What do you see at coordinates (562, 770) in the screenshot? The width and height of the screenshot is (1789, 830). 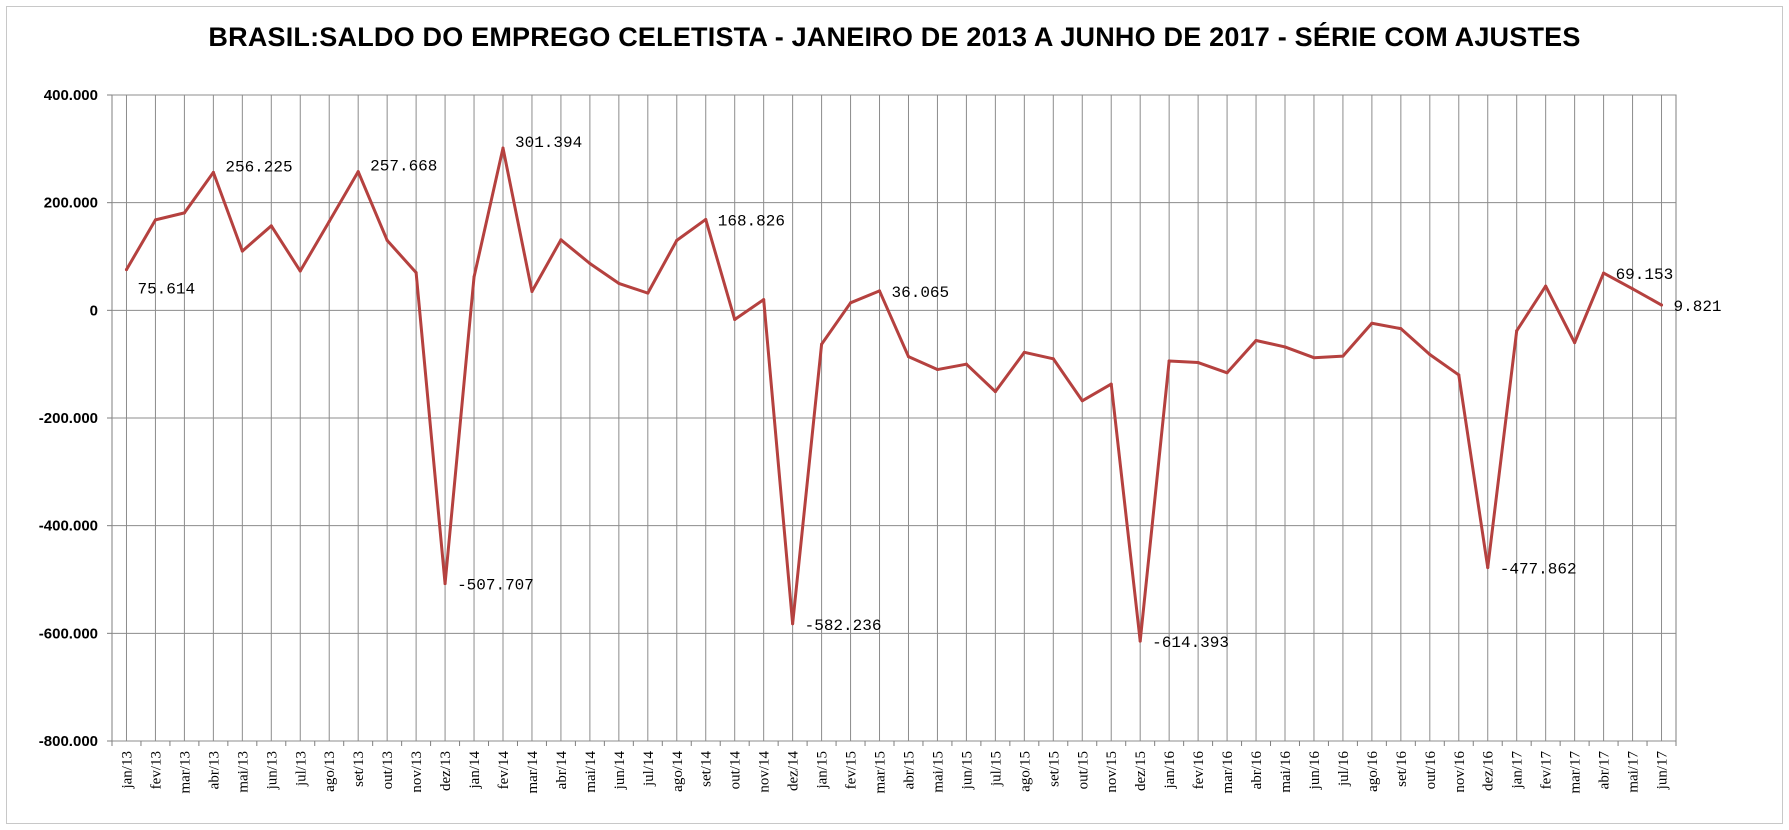 I see `x-tick-label: abr/14` at bounding box center [562, 770].